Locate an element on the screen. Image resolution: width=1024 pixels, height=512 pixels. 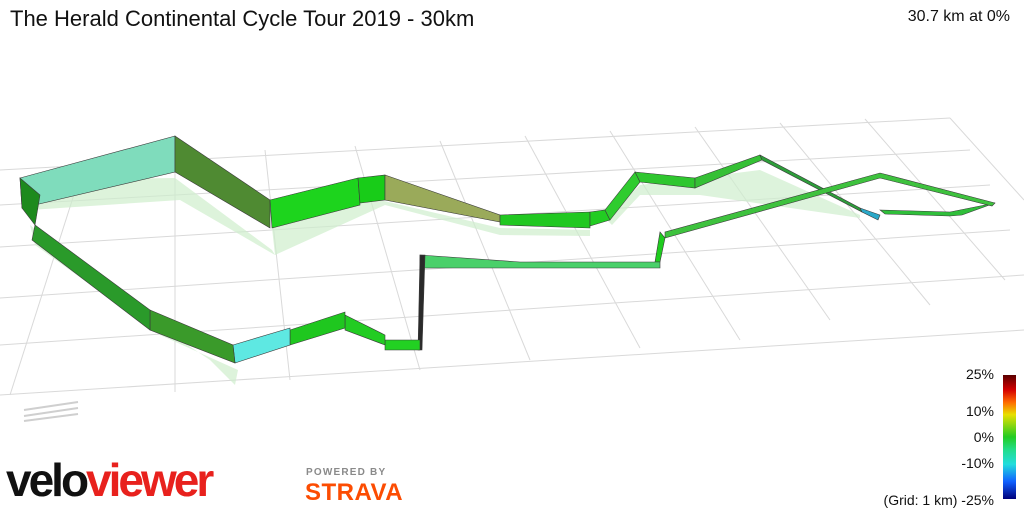
legend-label-10: 10% is located at coordinates (979, 411).